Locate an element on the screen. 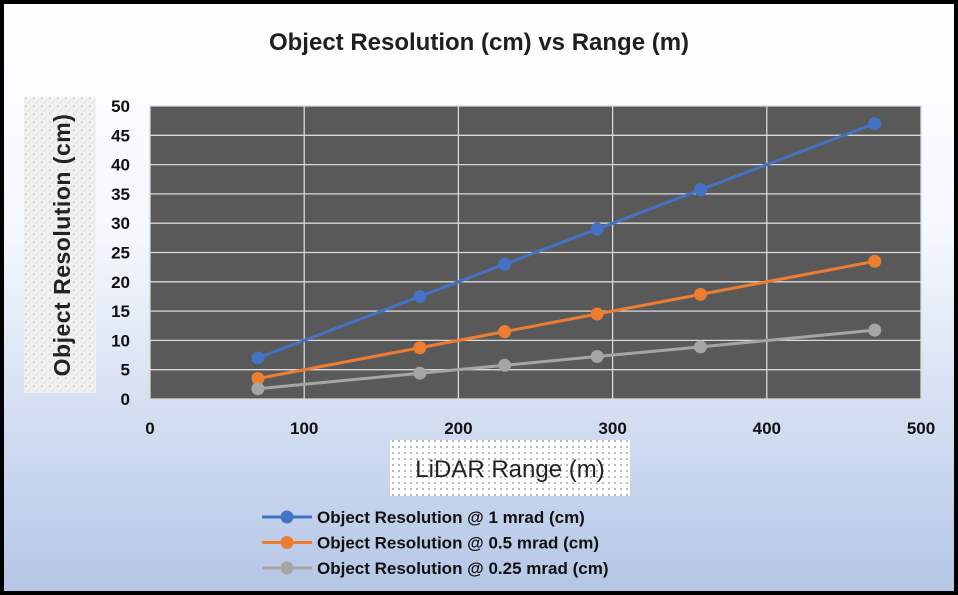  legend-entry-1: Object Resolution @ 1 mrad (cm) is located at coordinates (423, 517).